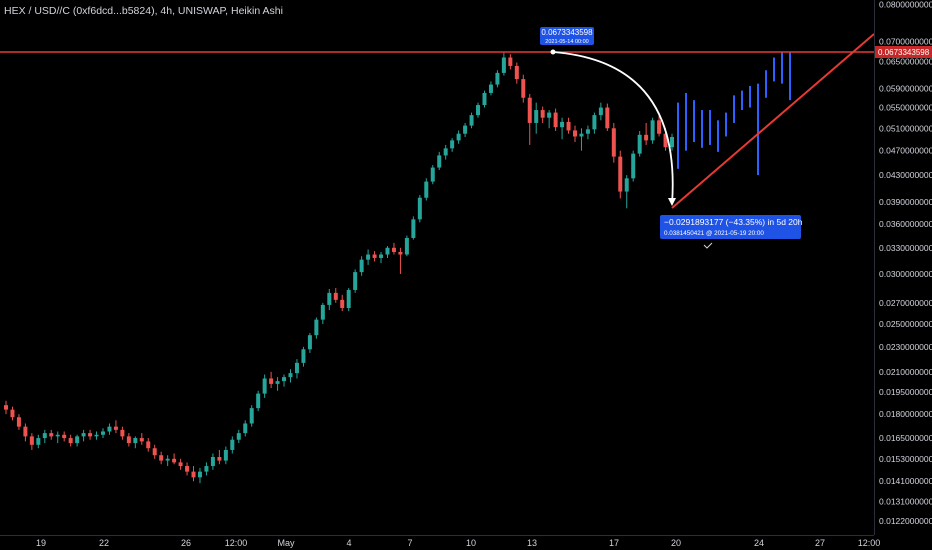 The width and height of the screenshot is (932, 550). What do you see at coordinates (759, 543) in the screenshot?
I see `x-tick-label: 24` at bounding box center [759, 543].